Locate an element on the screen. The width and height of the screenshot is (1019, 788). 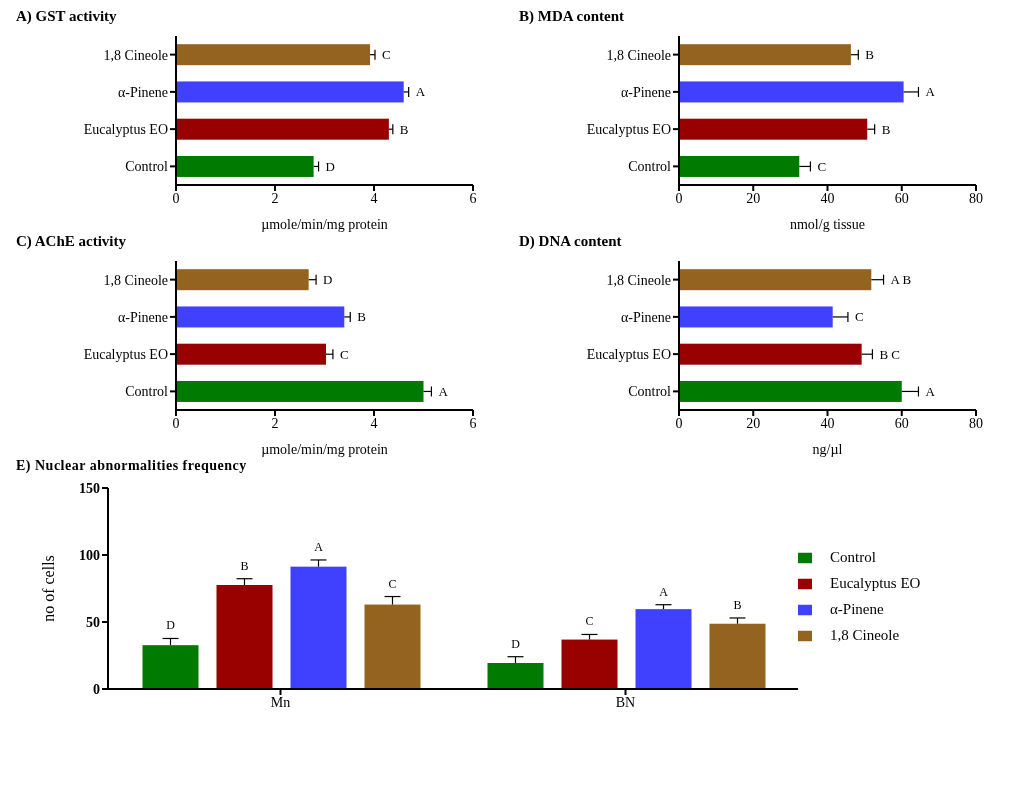
y-axis-title: no of cells is located at coordinates (48, 588).